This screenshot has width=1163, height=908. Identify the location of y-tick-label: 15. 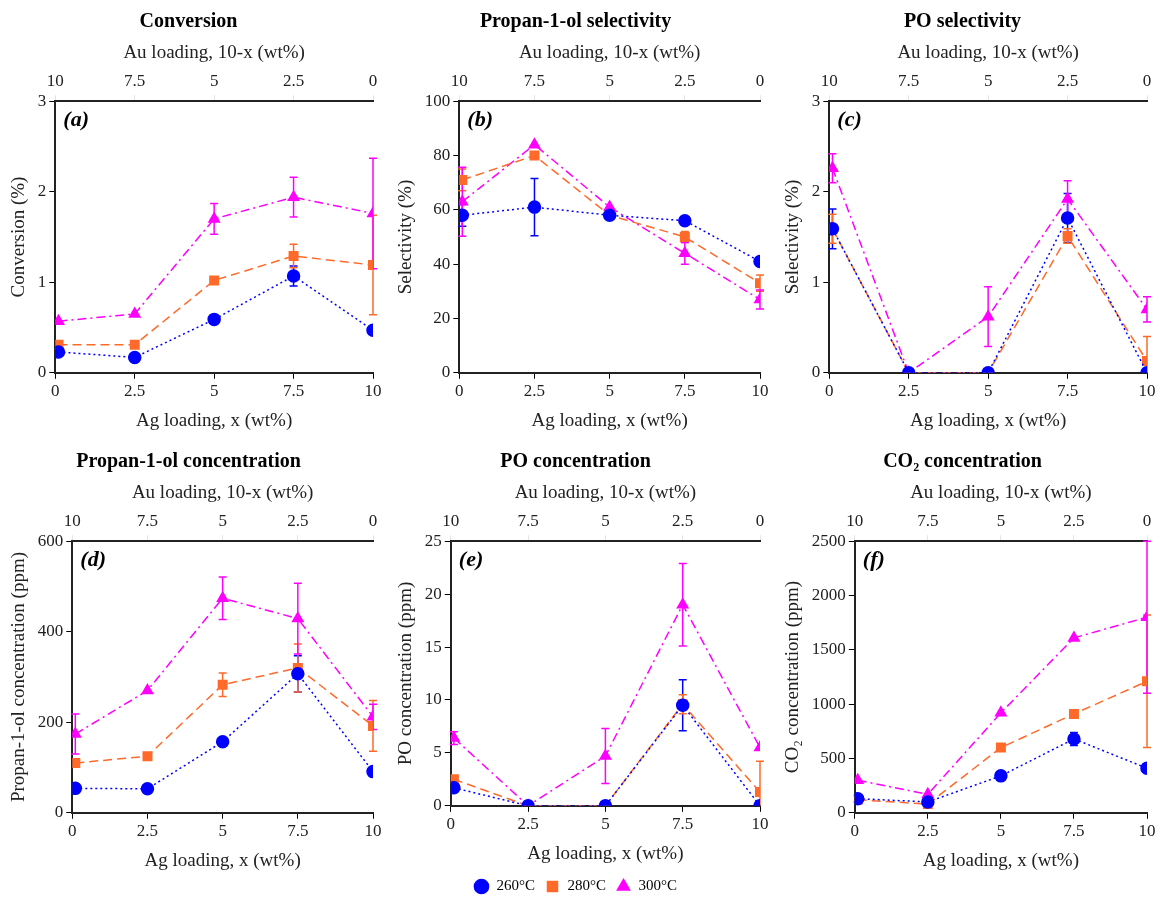
(433, 646).